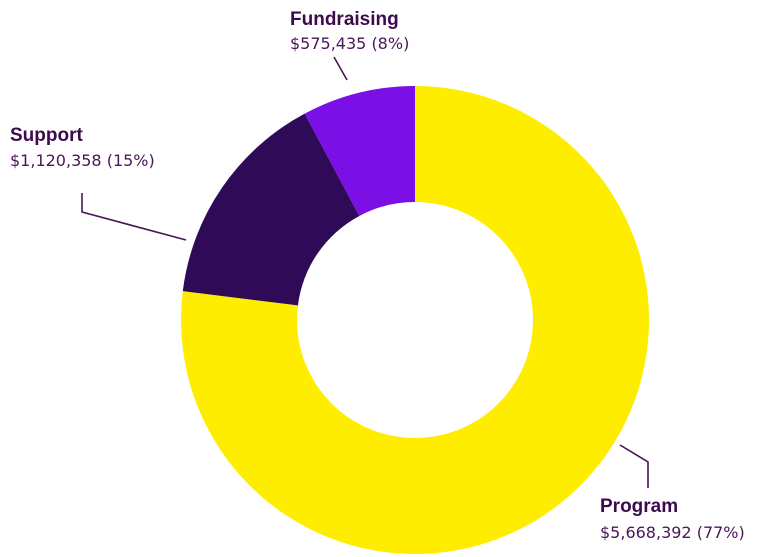 The image size is (765, 557). I want to click on program-value: $5,668,392 (77%), so click(672, 532).